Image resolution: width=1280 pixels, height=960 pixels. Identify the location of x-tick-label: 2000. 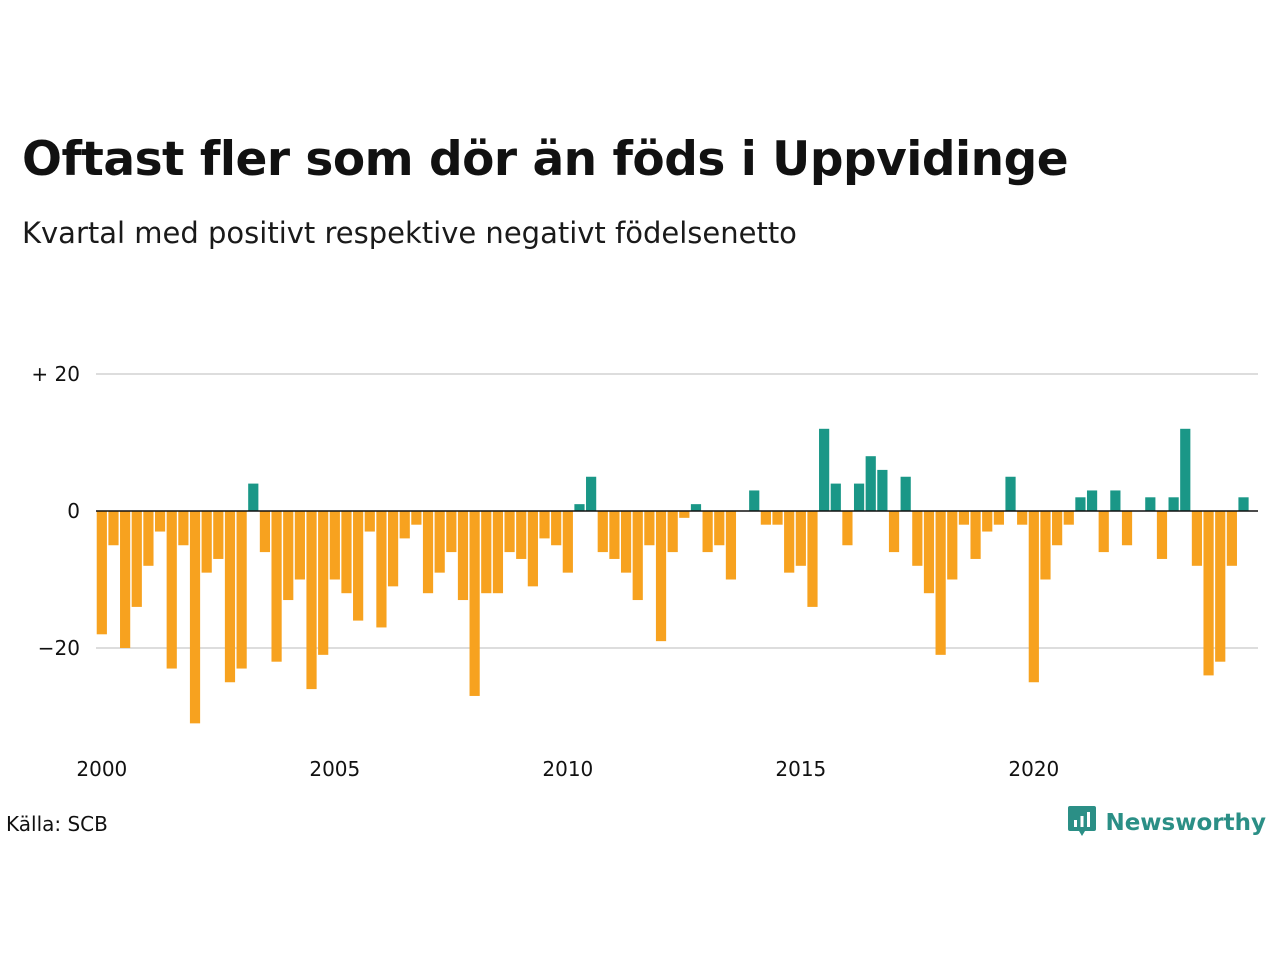
(101, 769).